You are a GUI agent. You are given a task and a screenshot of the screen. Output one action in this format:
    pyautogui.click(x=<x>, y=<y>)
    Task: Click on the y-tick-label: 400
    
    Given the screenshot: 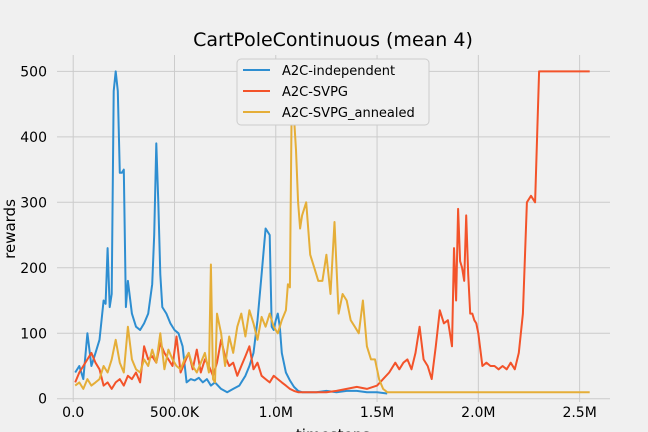 What is the action you would take?
    pyautogui.click(x=33, y=138)
    